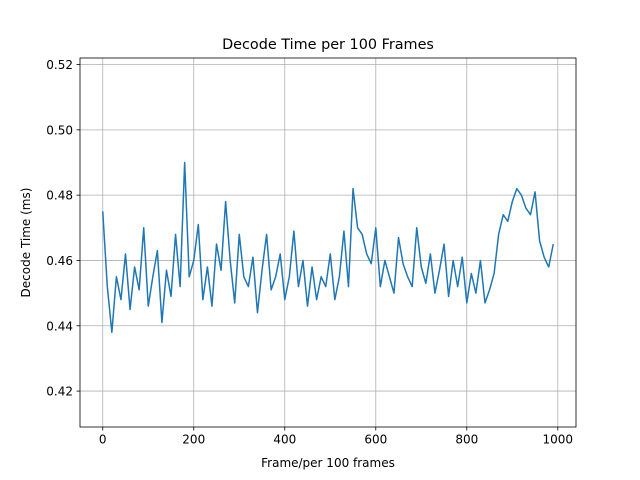  Describe the element at coordinates (59, 392) in the screenshot. I see `y-tick-label: 0.42` at that location.